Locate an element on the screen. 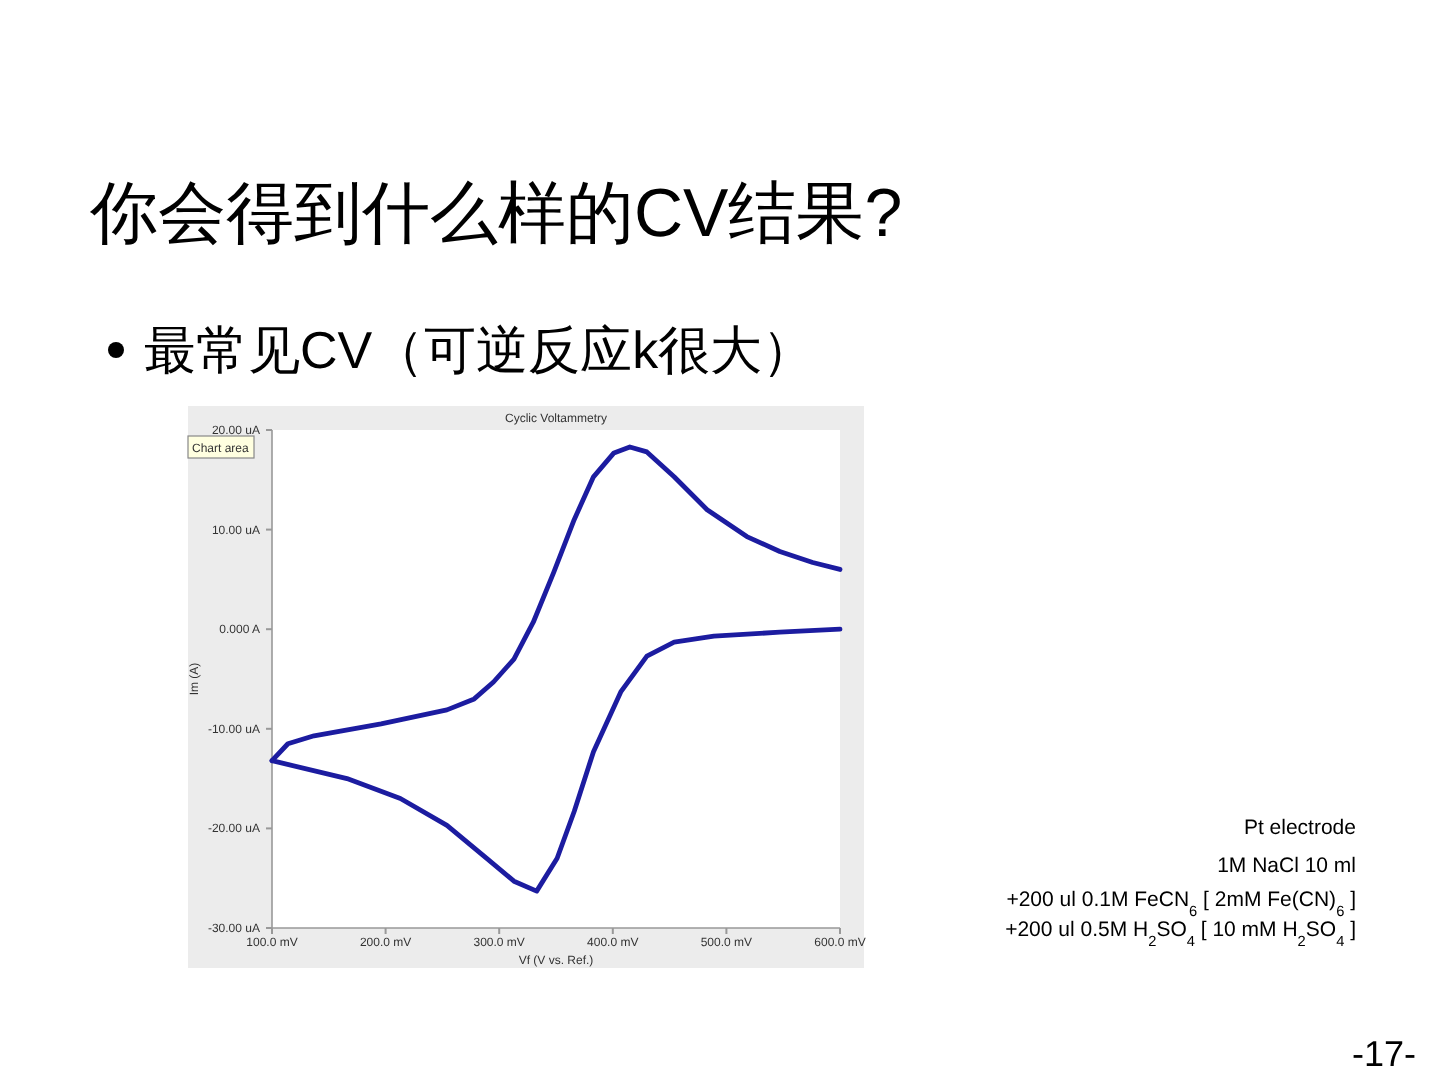 The image size is (1440, 1080). text: +200 ul 0.1M FeCN$_{6}$ [ 2mM Fe(CN)$_{6}$ ] is located at coordinates (1181, 903).